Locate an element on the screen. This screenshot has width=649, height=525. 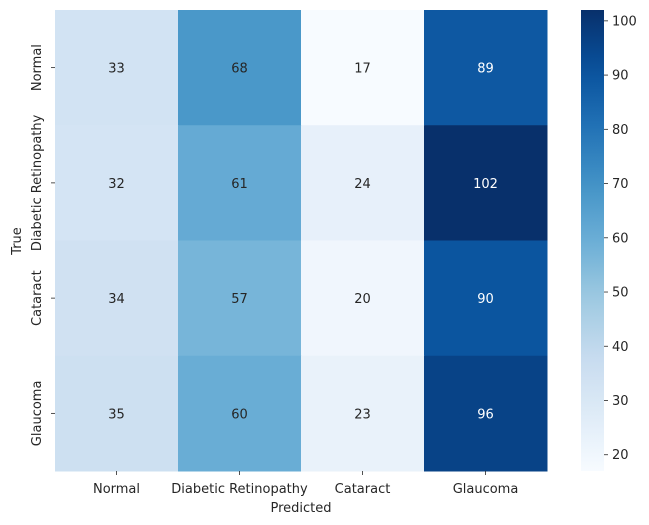
colorbar-tick-label: 50 is located at coordinates (620, 293).